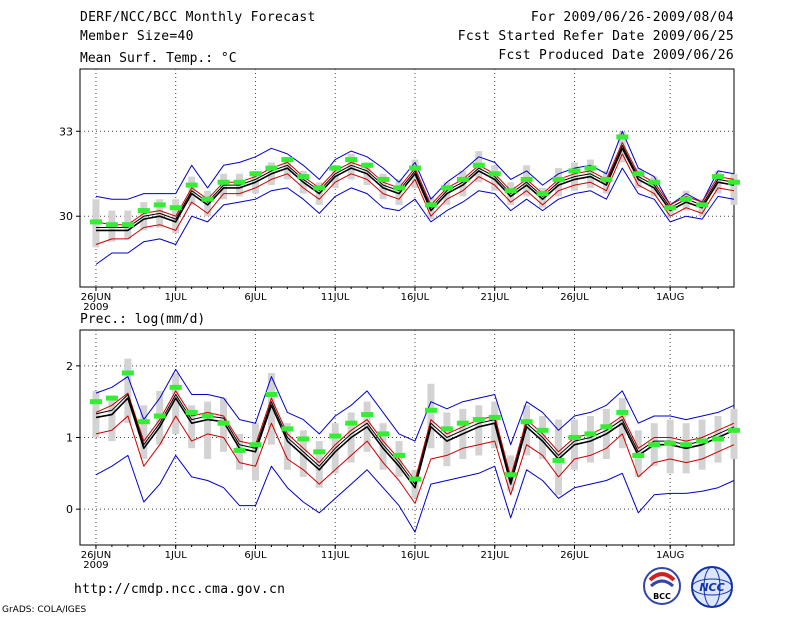  Describe the element at coordinates (96, 555) in the screenshot. I see `bottom-x-tick-label: 26JUN` at that location.